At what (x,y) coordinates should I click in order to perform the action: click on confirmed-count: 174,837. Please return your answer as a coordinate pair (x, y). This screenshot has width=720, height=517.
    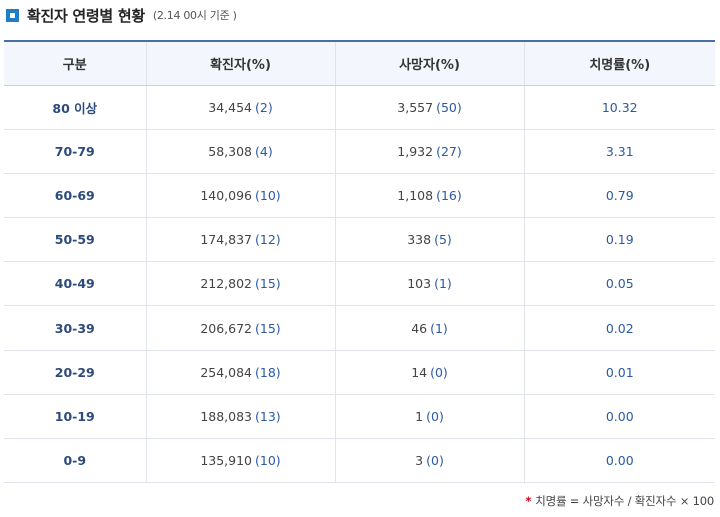
    Looking at the image, I should click on (226, 240).